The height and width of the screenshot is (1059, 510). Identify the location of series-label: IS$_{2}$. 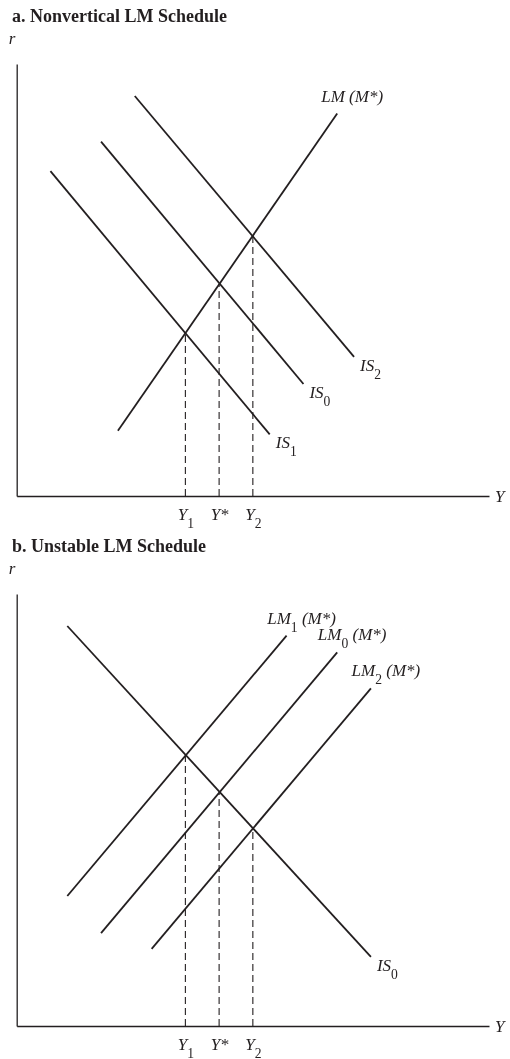
(370, 368).